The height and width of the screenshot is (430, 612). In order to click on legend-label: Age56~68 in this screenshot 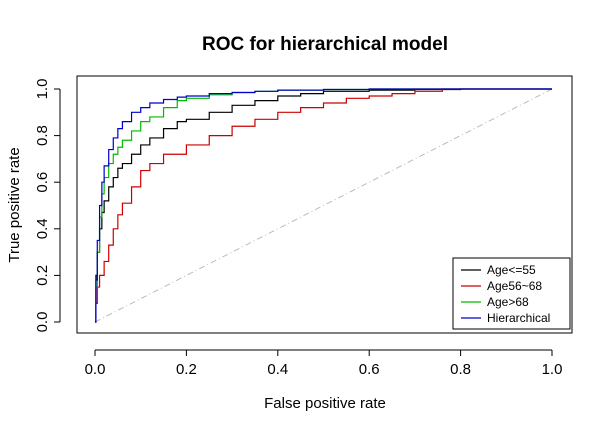, I will do `click(514, 286)`.